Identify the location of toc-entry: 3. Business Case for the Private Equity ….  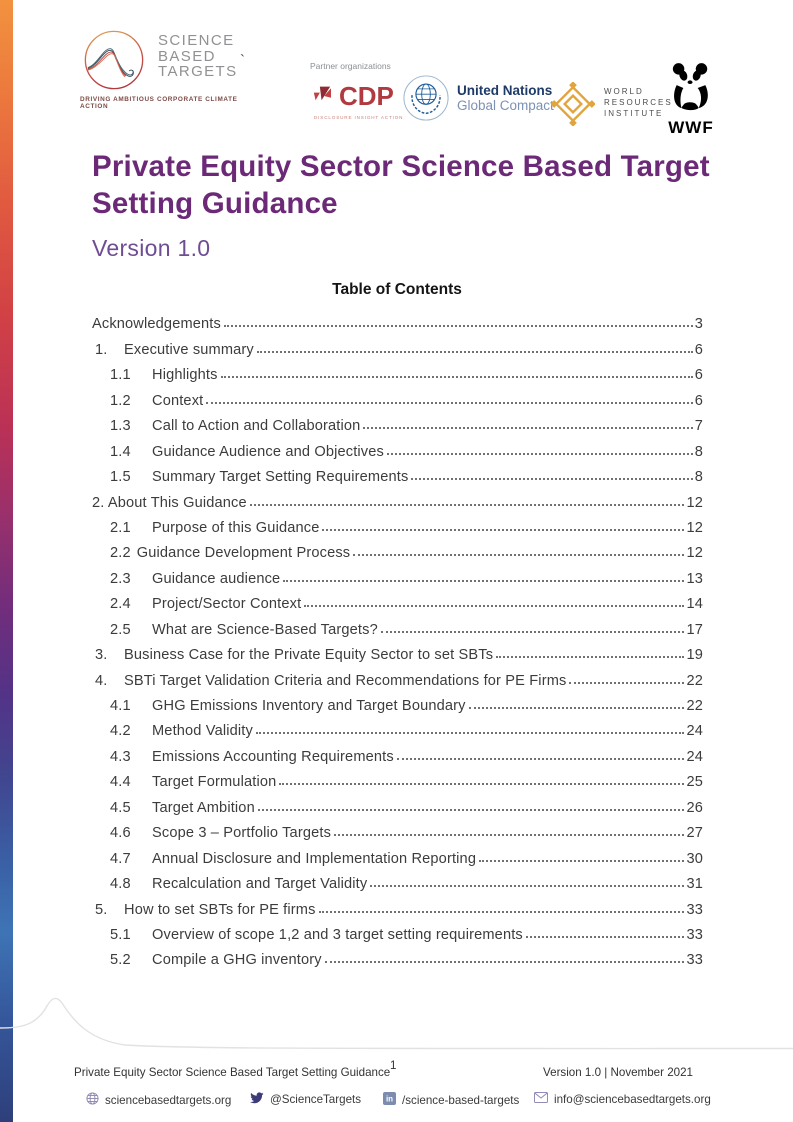
(397, 650).